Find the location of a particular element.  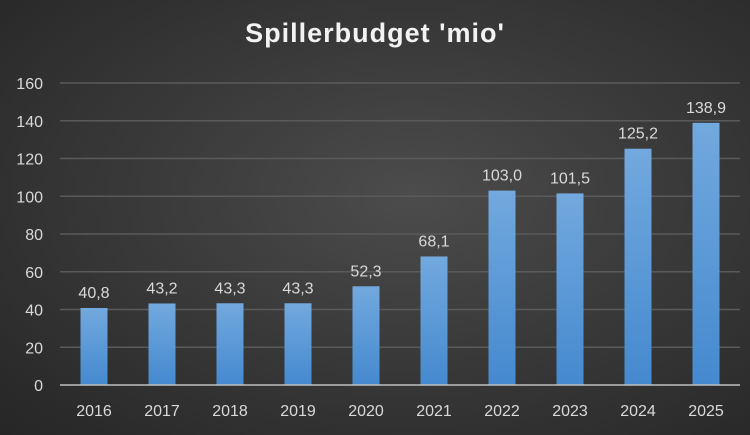

y-tick-label: 40 is located at coordinates (34, 311).